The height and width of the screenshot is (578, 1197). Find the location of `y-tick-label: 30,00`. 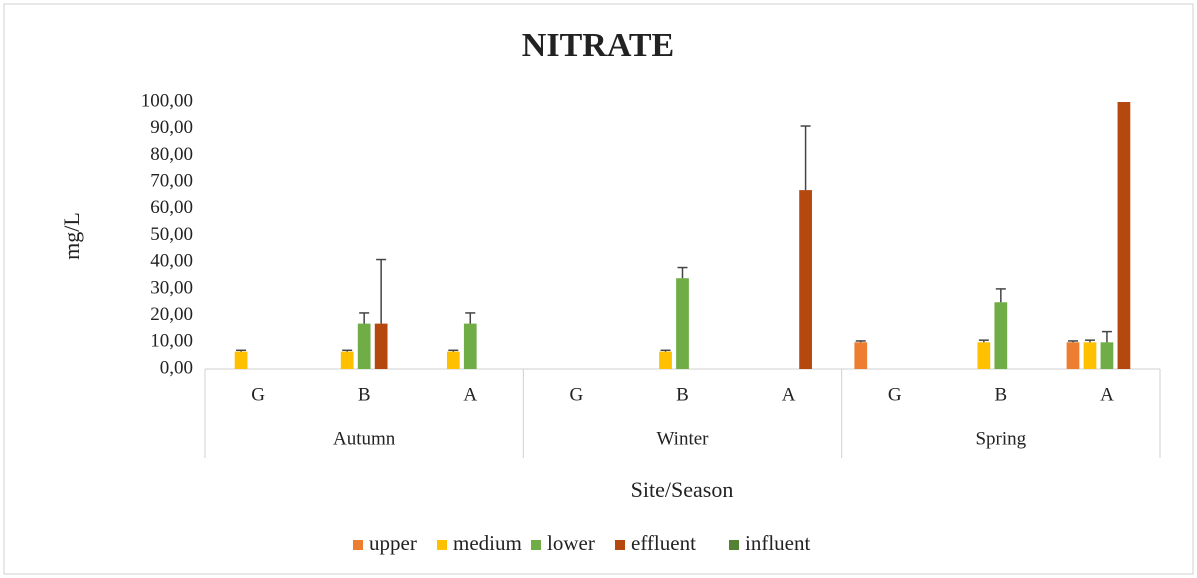

y-tick-label: 30,00 is located at coordinates (171, 287).